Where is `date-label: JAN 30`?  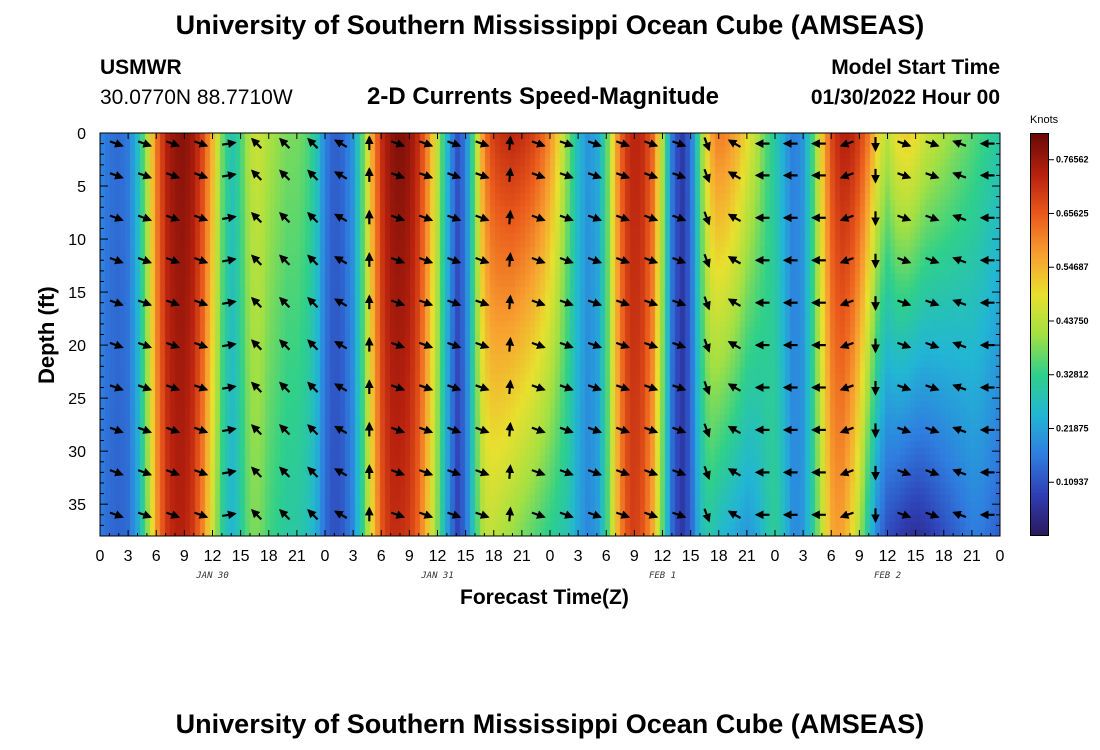 date-label: JAN 30 is located at coordinates (212, 576).